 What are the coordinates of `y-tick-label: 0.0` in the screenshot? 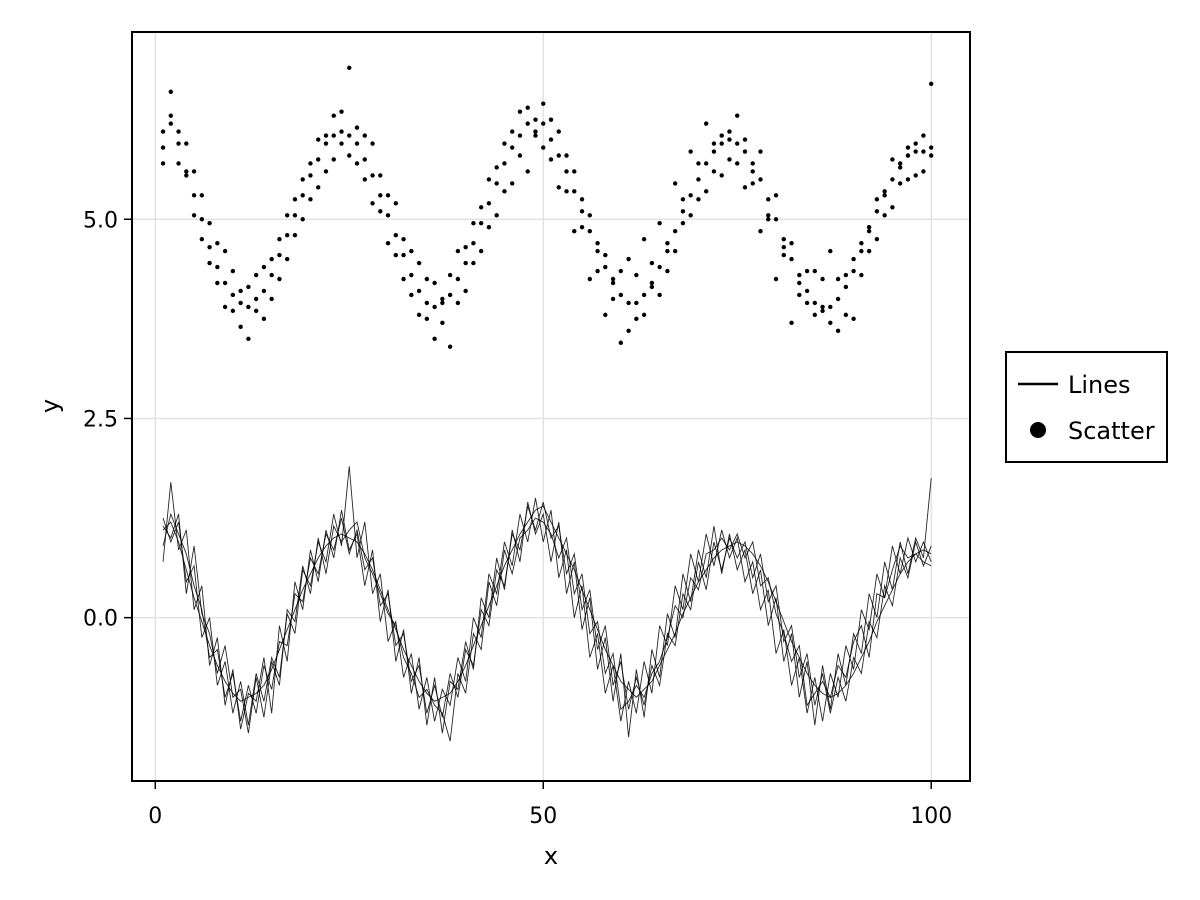 It's located at (100, 619).